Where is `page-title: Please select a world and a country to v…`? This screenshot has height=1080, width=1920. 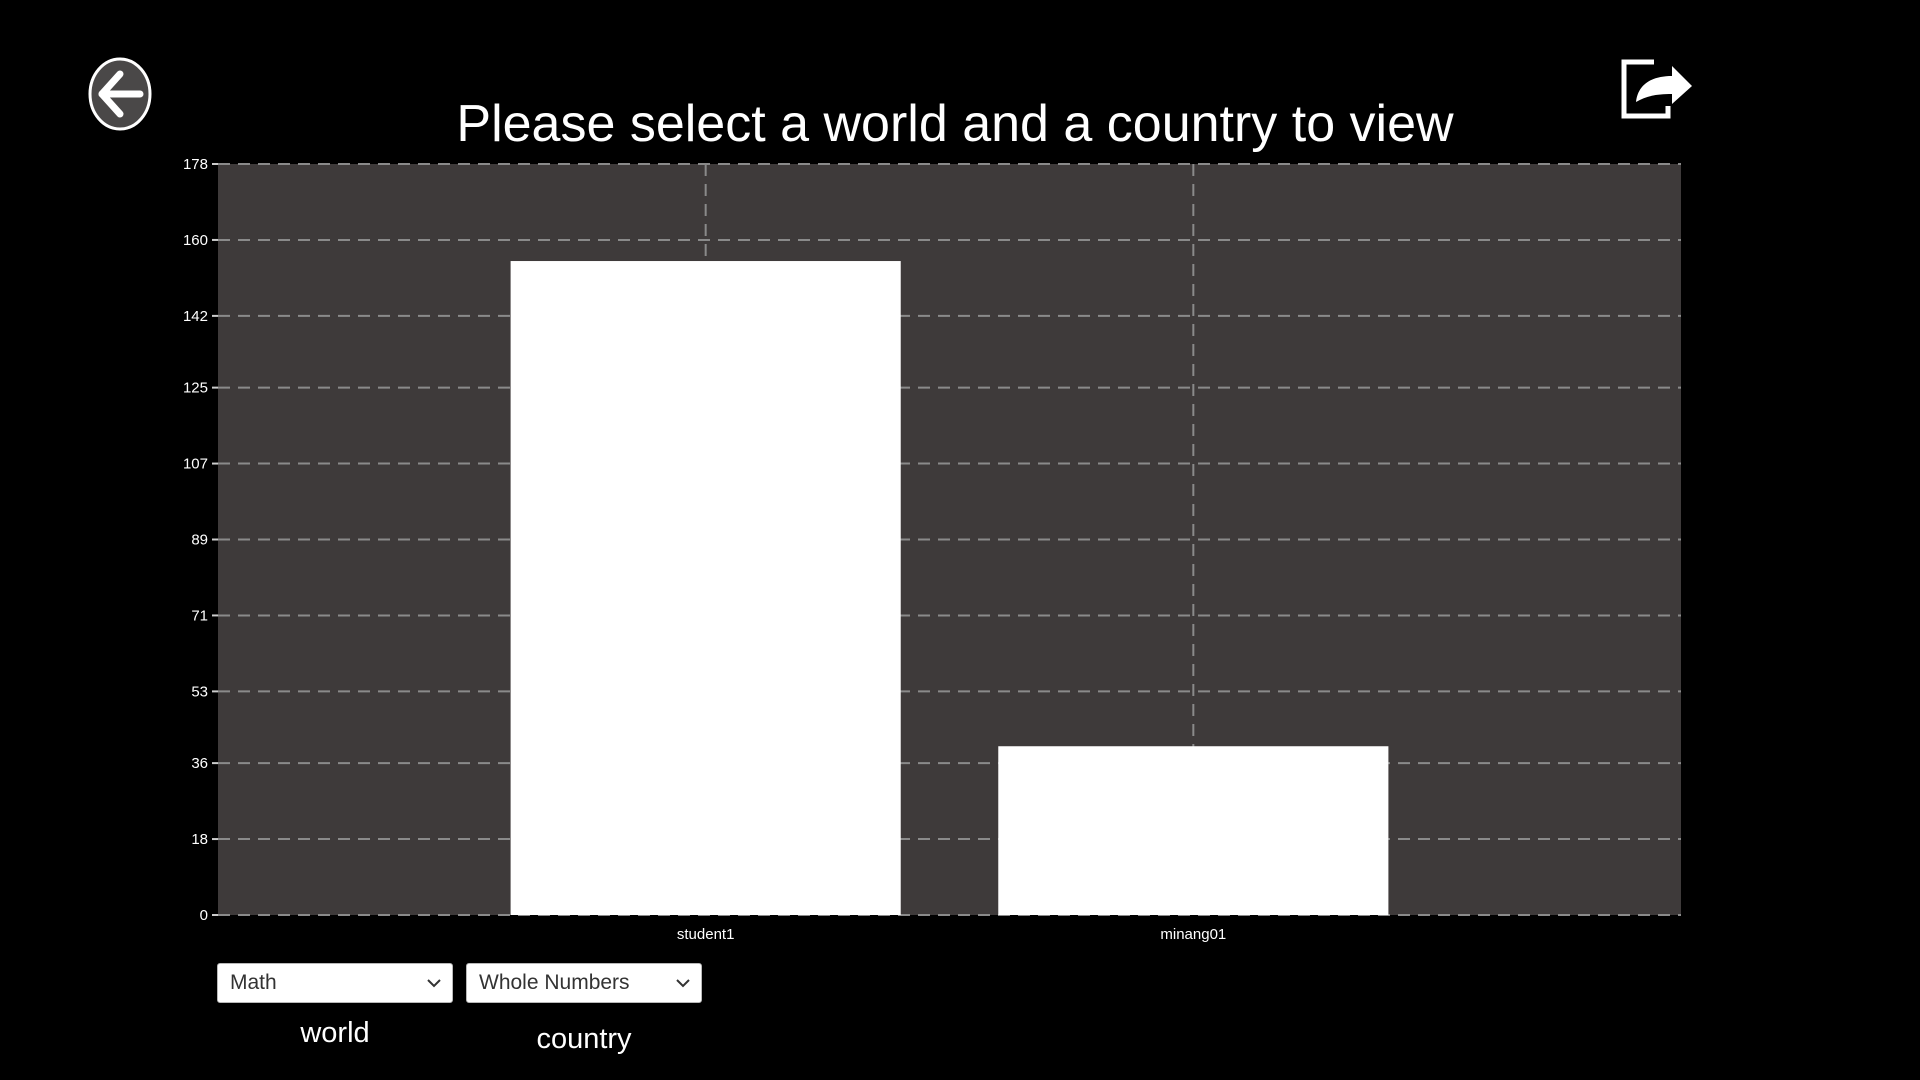 page-title: Please select a world and a country to v… is located at coordinates (955, 124).